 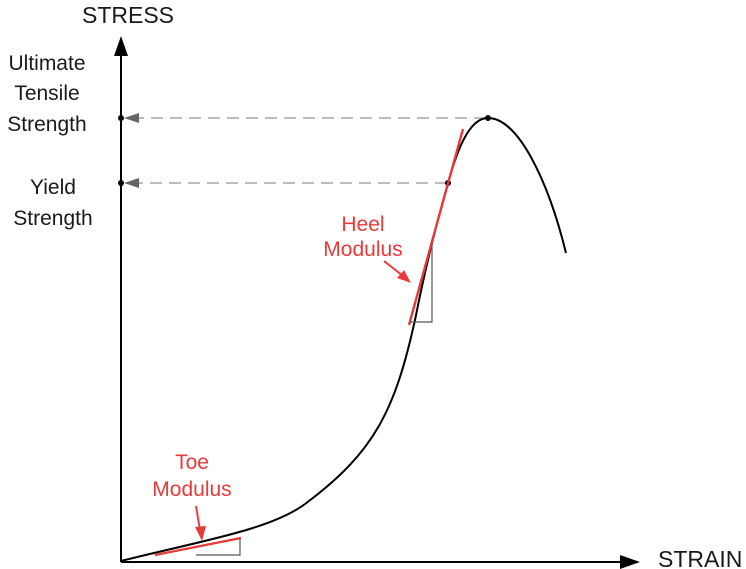 What do you see at coordinates (700, 557) in the screenshot?
I see `x-axis-label: STRAIN` at bounding box center [700, 557].